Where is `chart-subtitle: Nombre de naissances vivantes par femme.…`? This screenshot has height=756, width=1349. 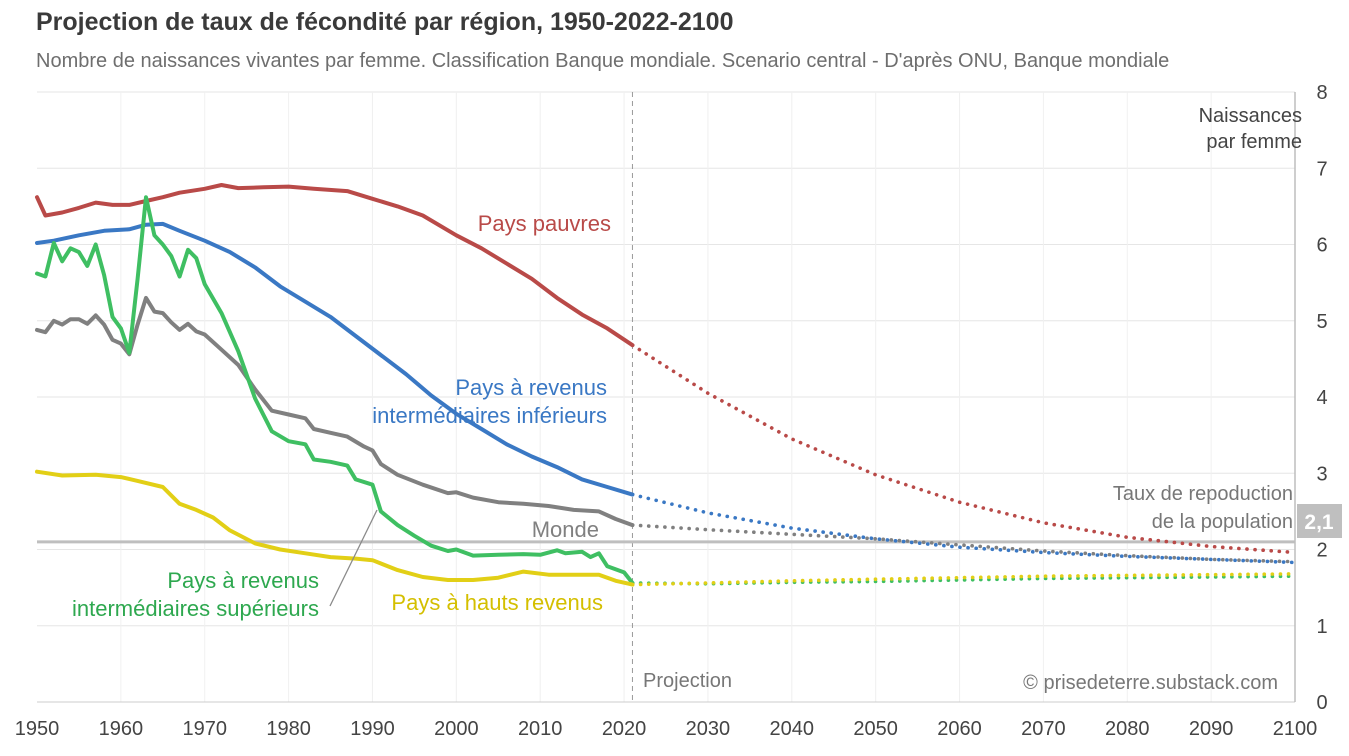 chart-subtitle: Nombre de naissances vivantes par femme.… is located at coordinates (603, 61).